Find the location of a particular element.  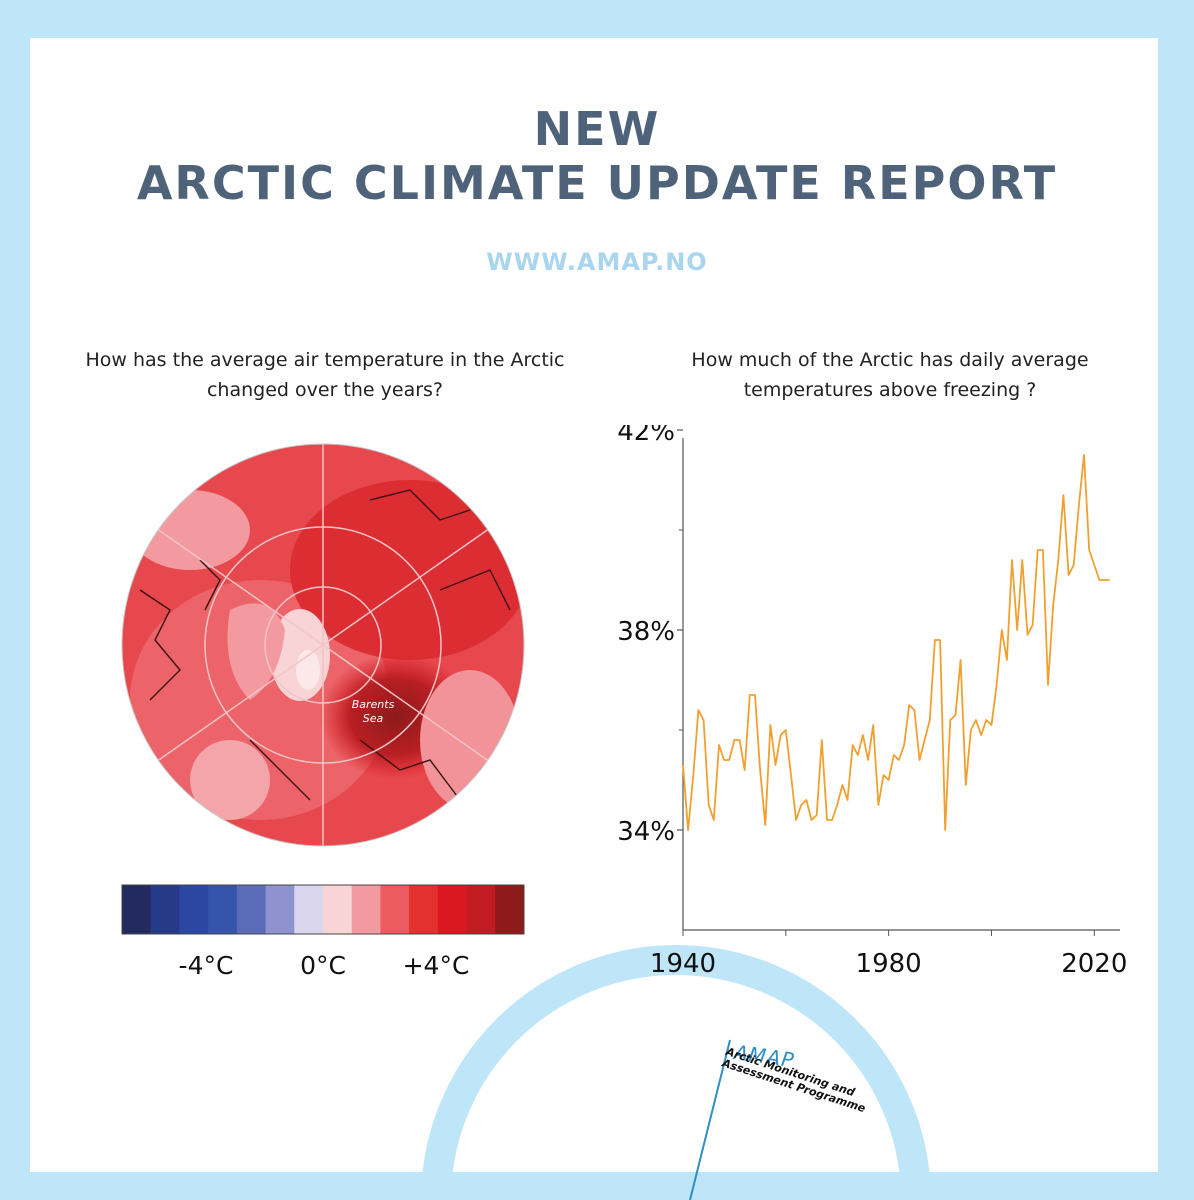

x-tick-label: 2020 is located at coordinates (1094, 964).